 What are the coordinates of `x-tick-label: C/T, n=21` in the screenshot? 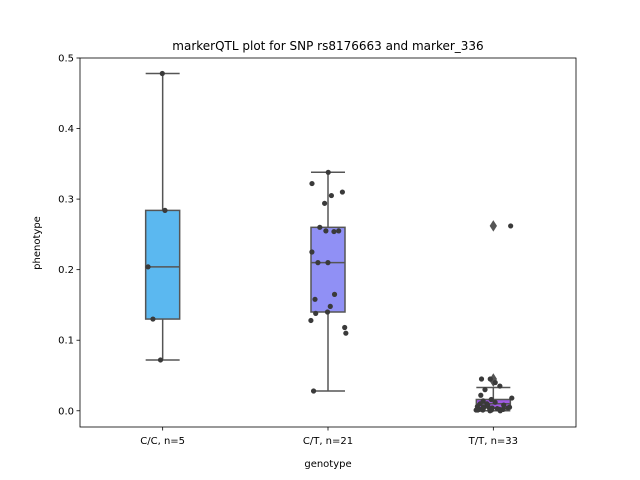 It's located at (328, 441).